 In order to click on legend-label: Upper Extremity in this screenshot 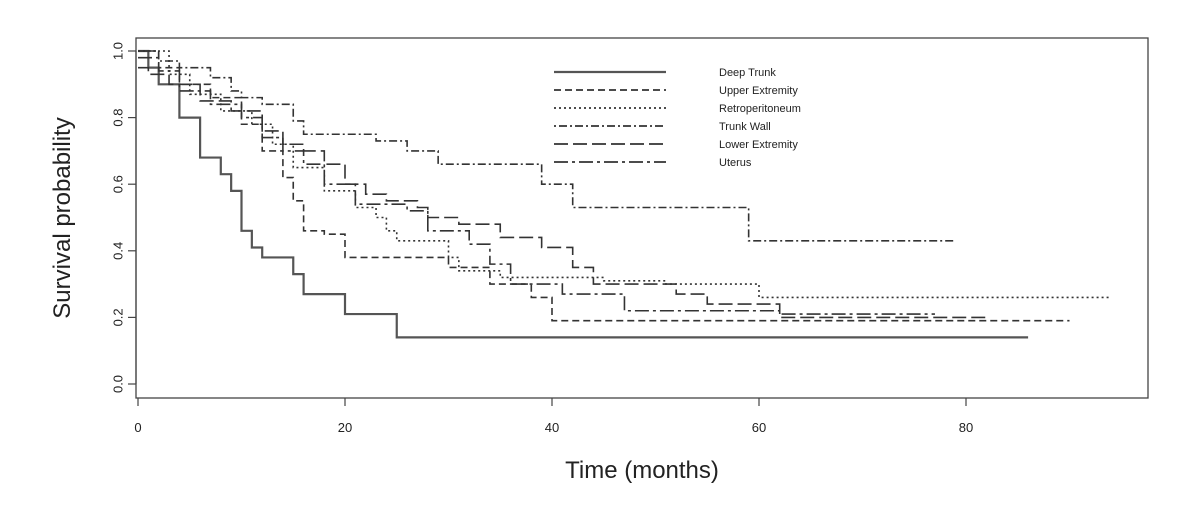, I will do `click(758, 91)`.